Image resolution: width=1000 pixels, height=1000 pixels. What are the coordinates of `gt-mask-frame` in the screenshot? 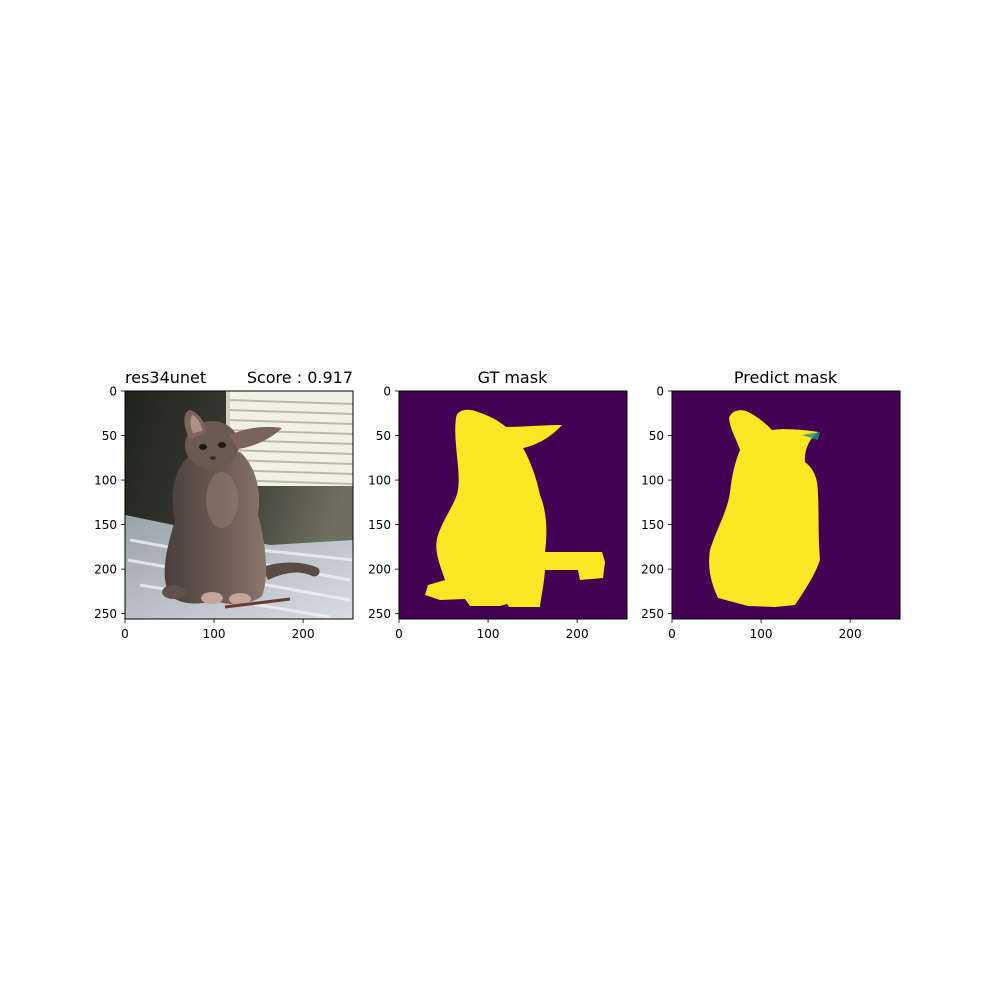 It's located at (513, 505).